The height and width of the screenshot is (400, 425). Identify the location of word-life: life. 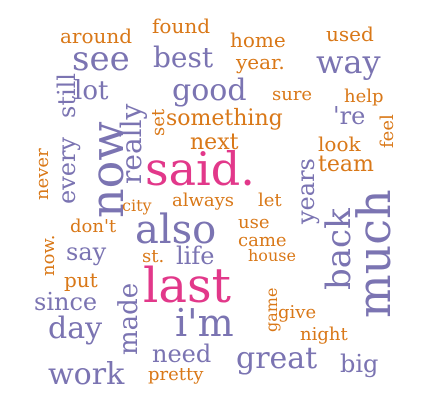
(195, 256).